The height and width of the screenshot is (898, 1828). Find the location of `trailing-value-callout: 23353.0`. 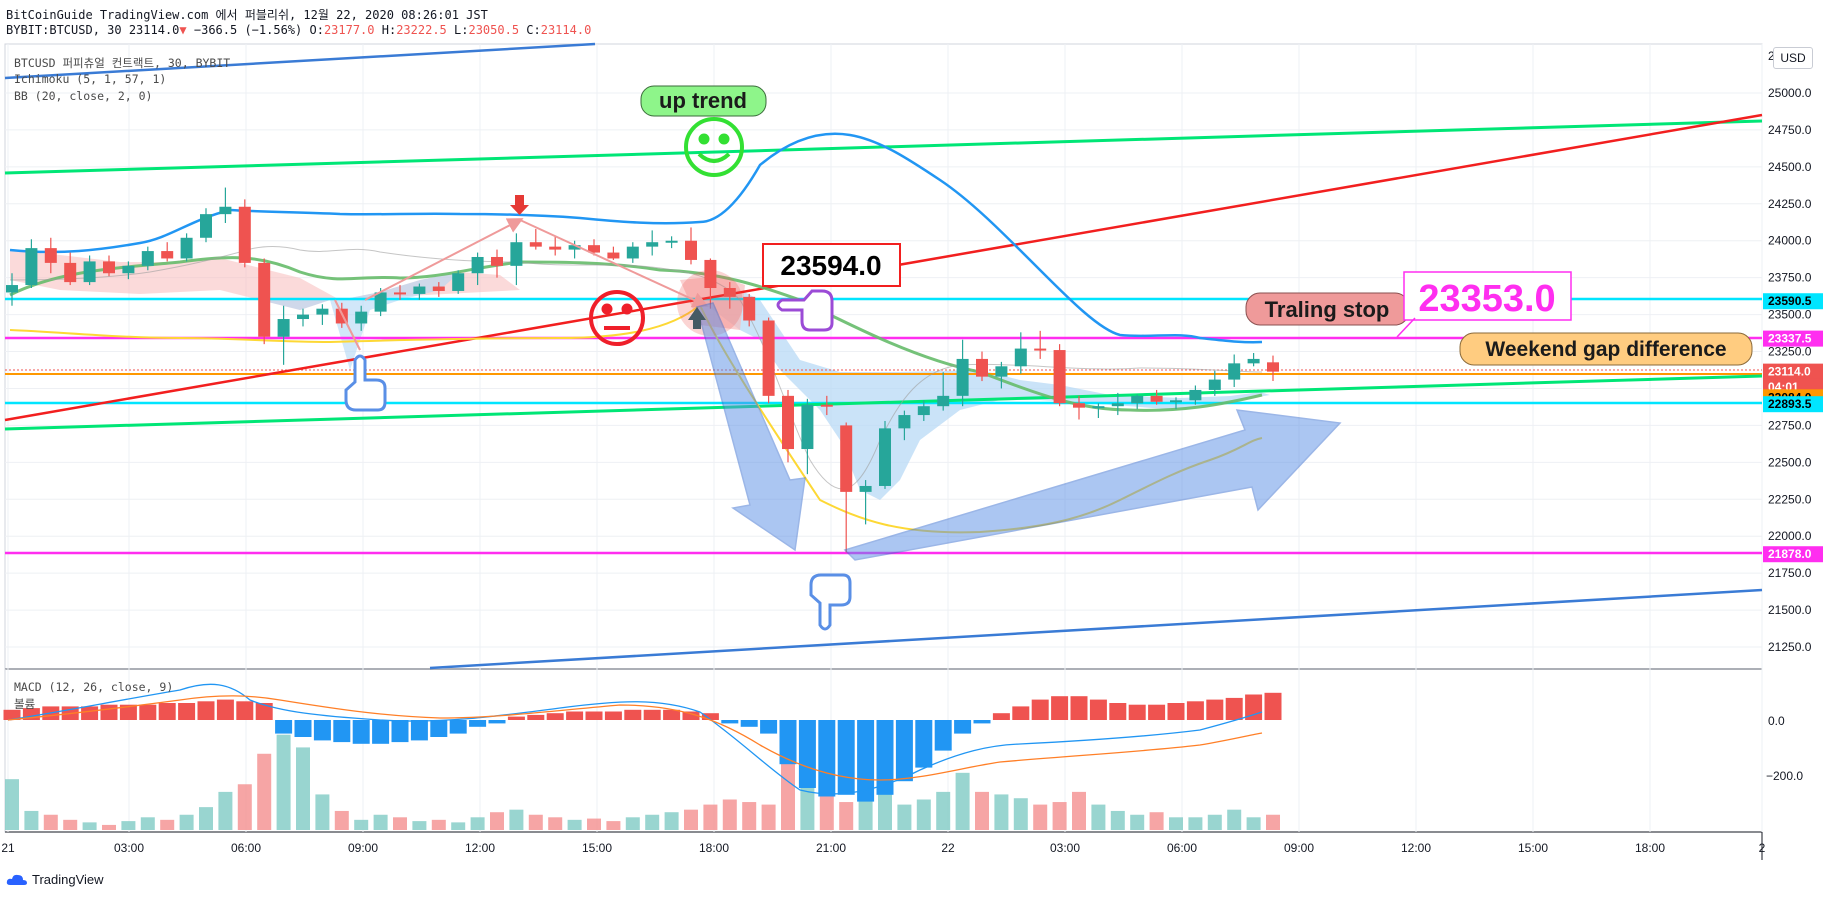

trailing-value-callout: 23353.0 is located at coordinates (1484, 304).